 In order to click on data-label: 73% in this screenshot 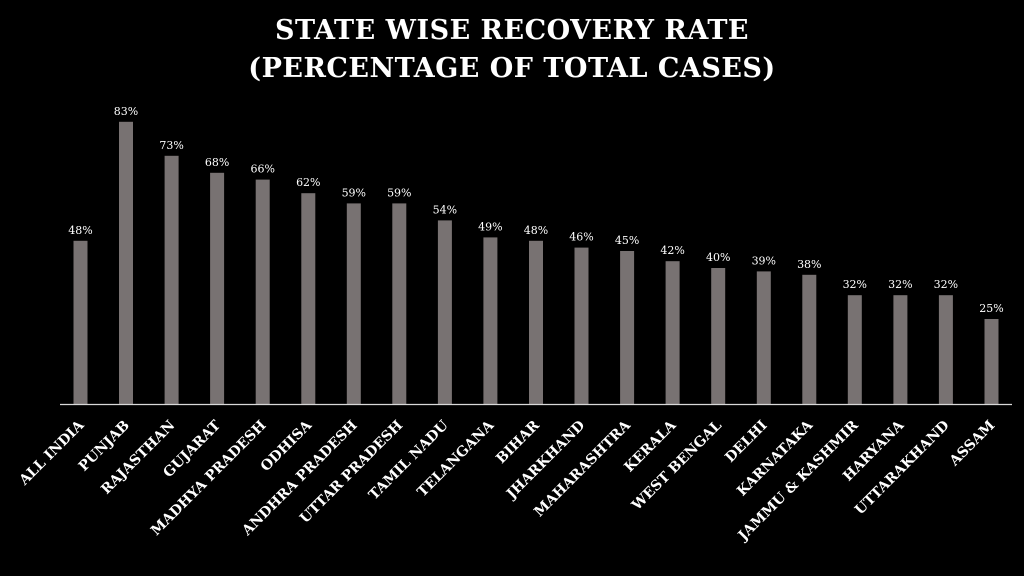, I will do `click(171, 145)`.